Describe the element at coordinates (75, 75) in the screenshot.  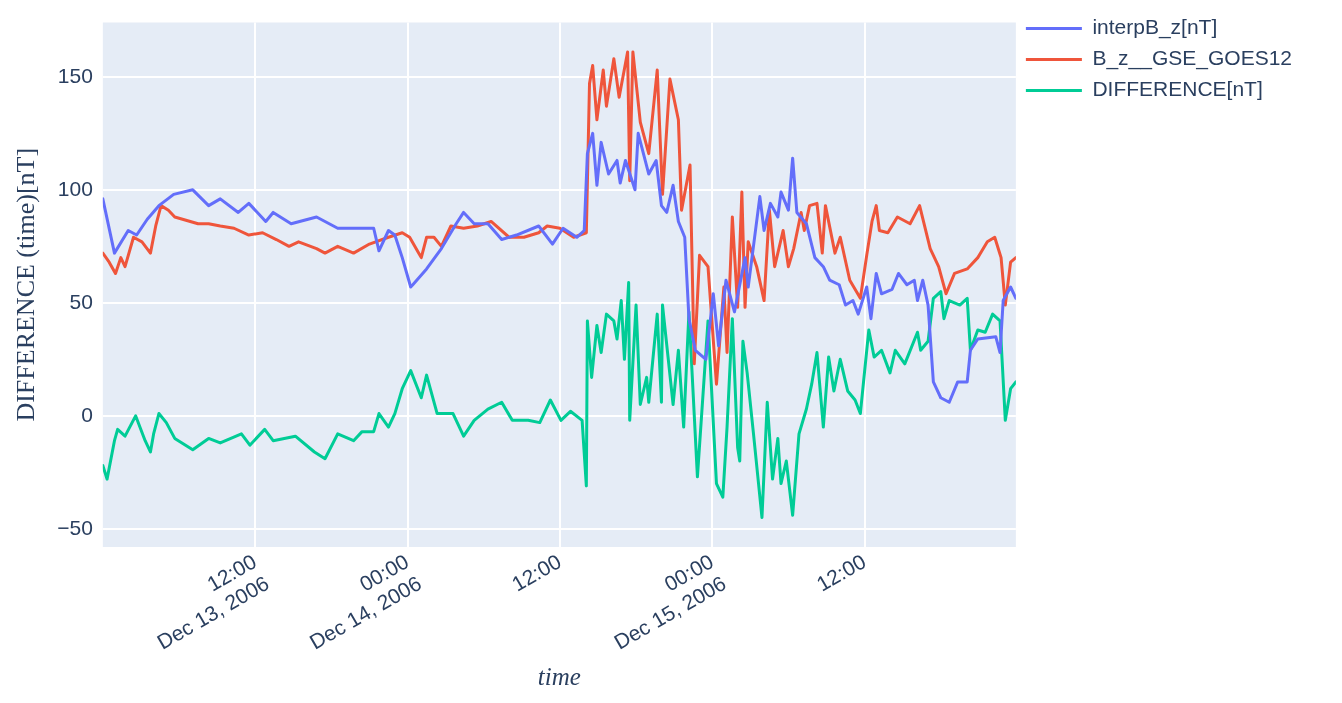
I see `y-tick-label: 150` at that location.